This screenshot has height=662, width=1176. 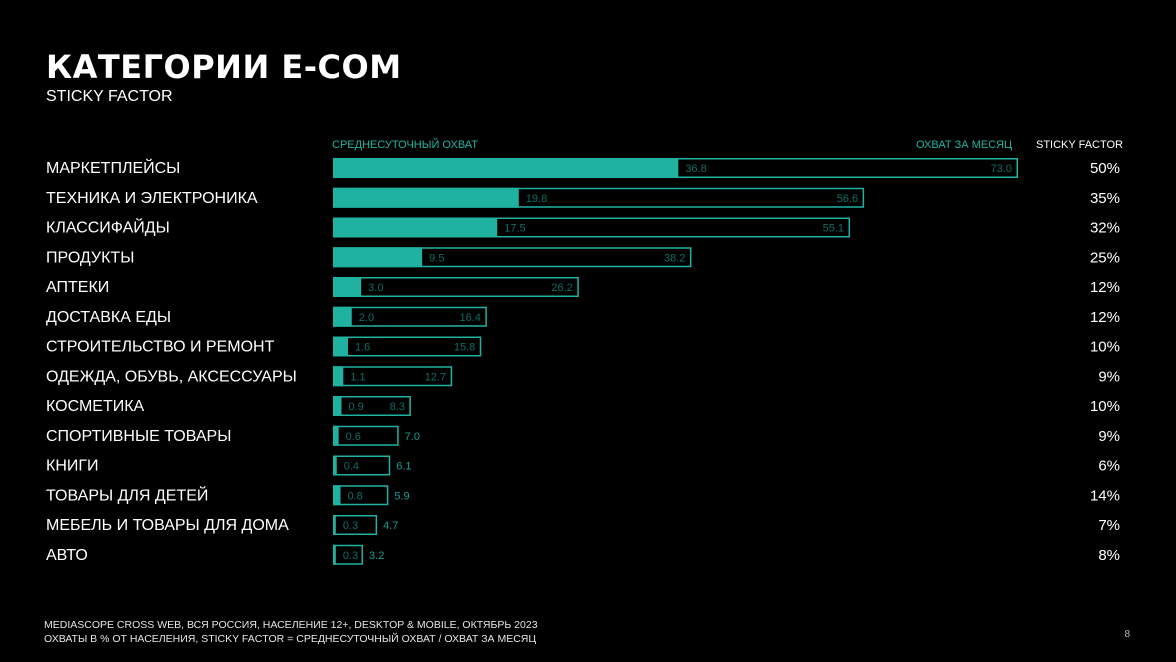 What do you see at coordinates (1001, 169) in the screenshot?
I see `monthly-reach-value: 73.0` at bounding box center [1001, 169].